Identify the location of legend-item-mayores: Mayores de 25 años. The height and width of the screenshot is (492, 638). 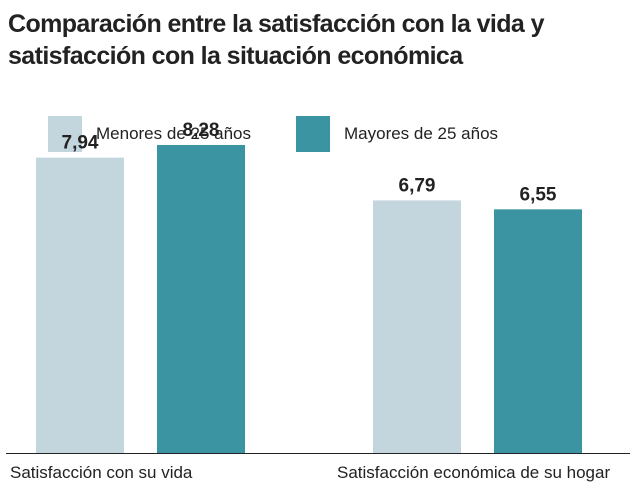
(411, 134).